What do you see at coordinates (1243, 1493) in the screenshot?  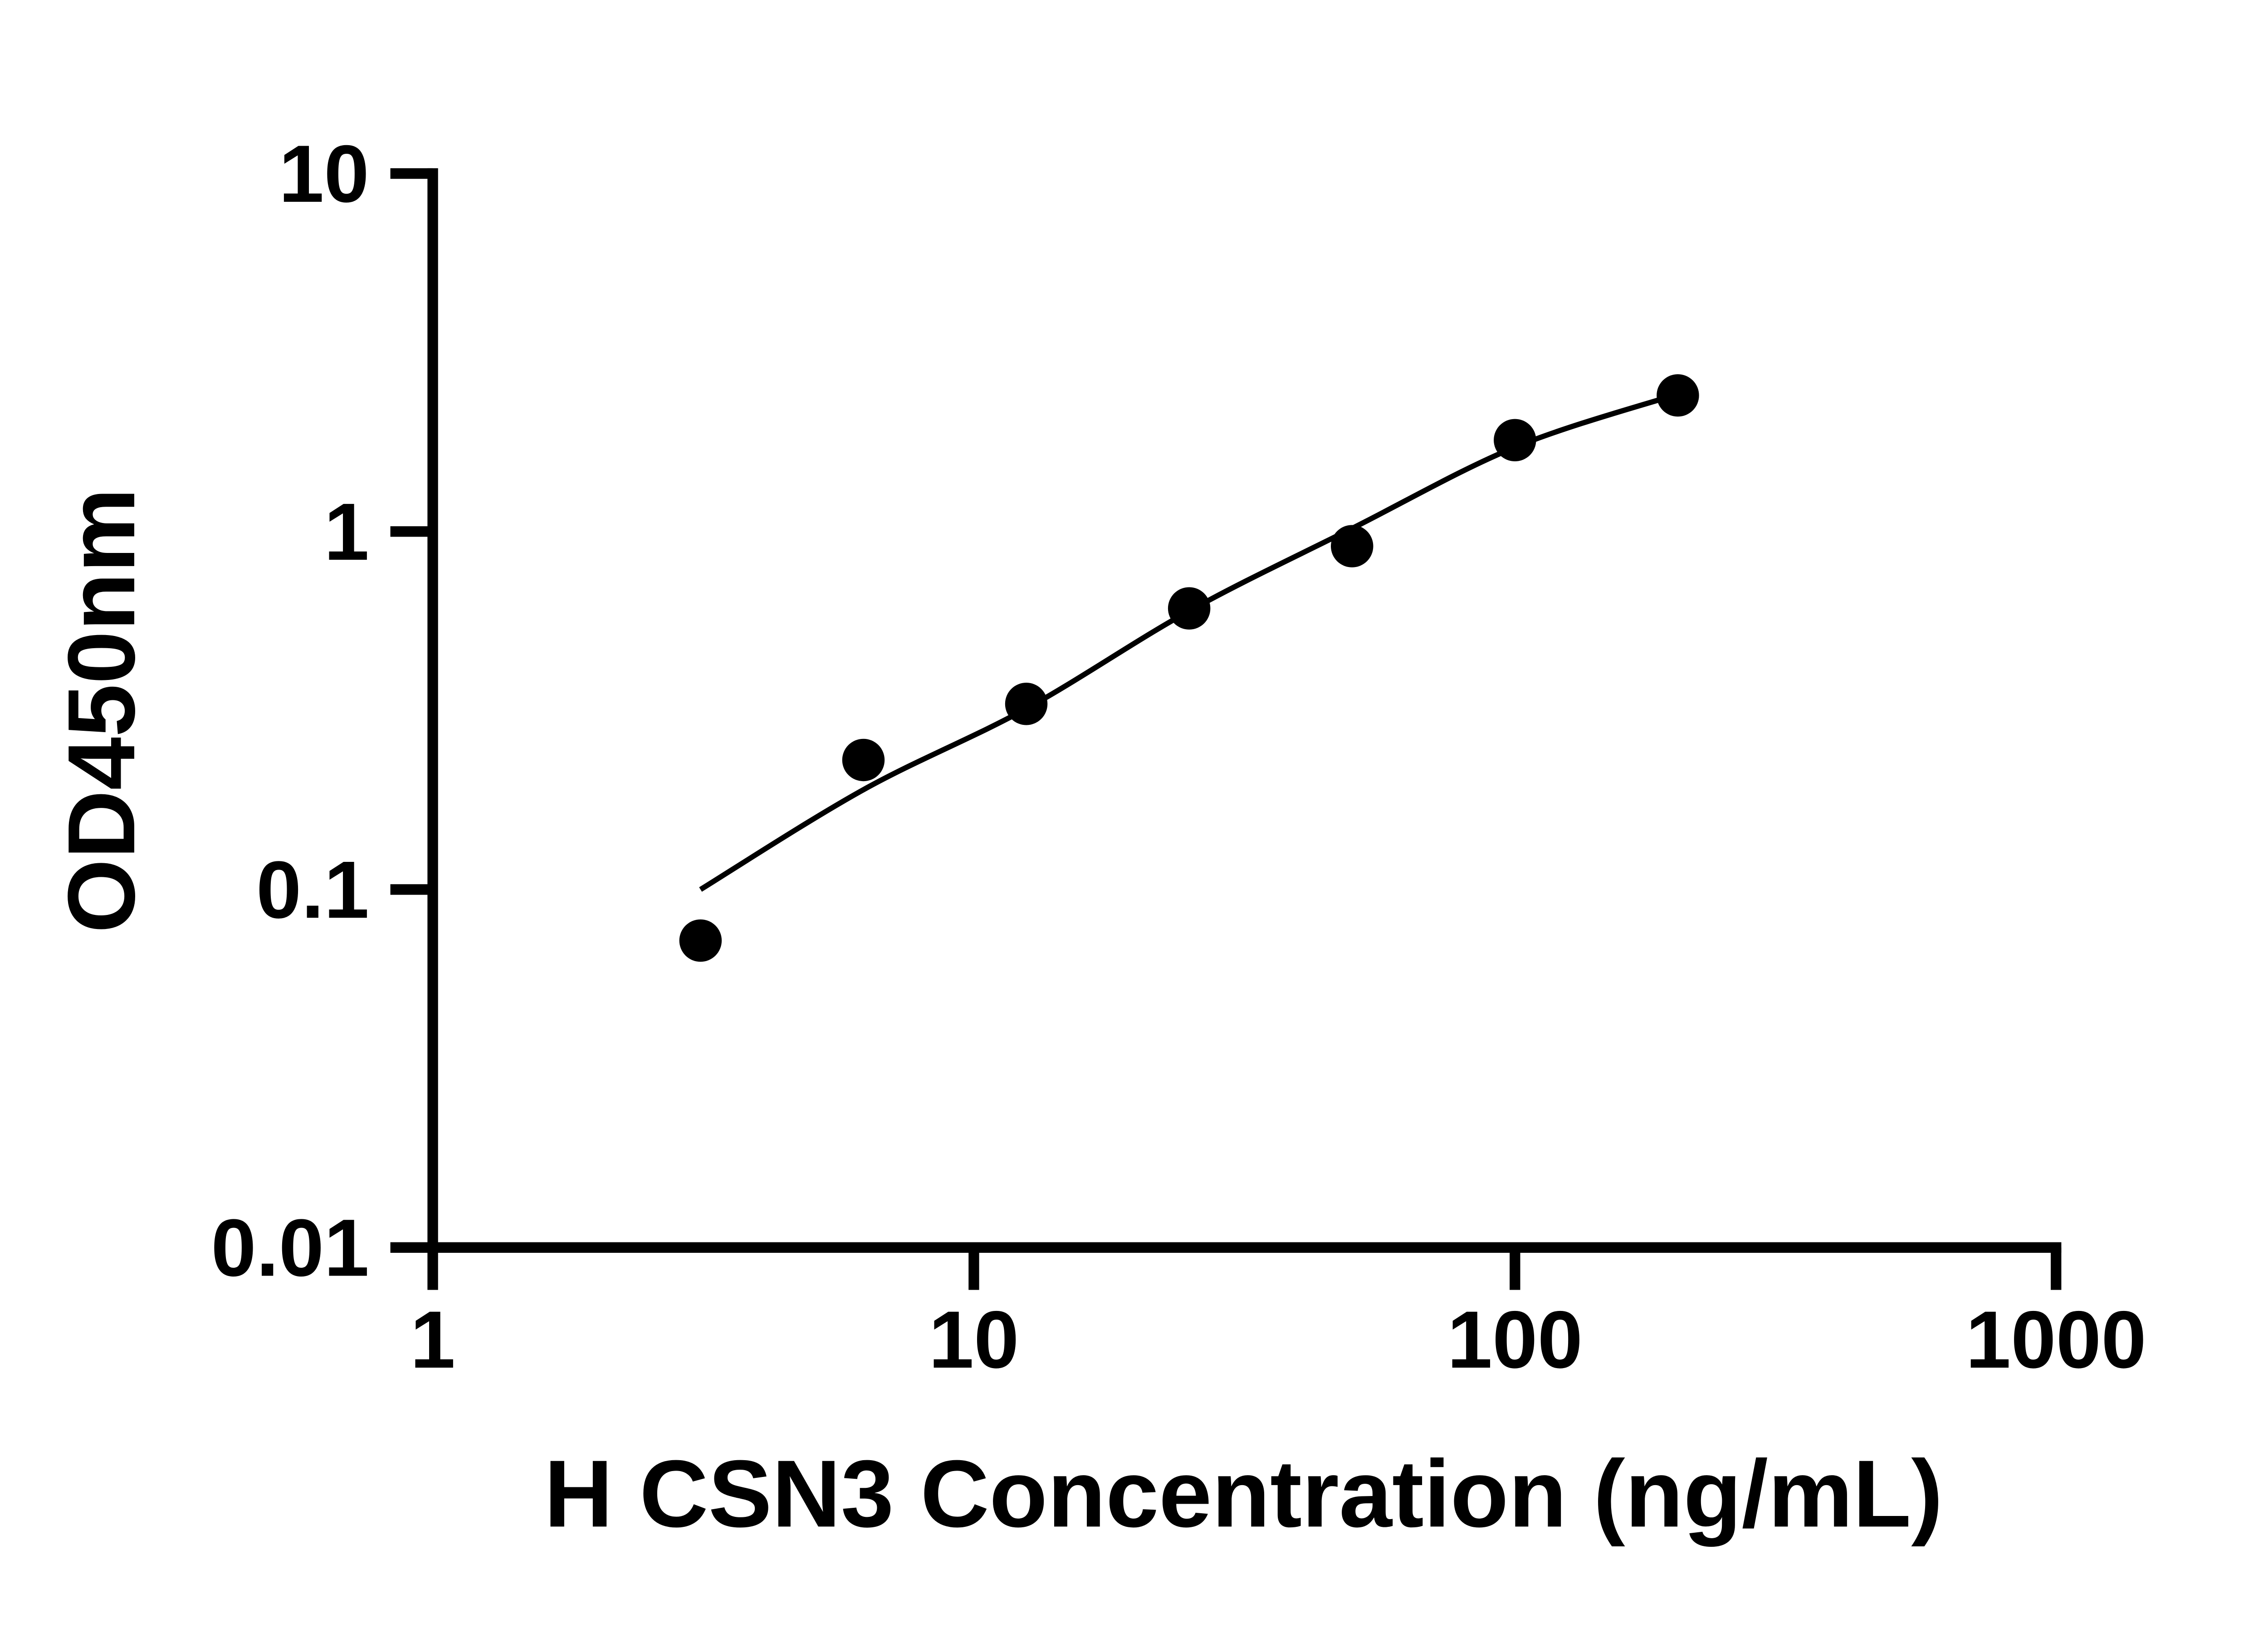 I see `x-axis-label: H CSN3 Concentration (ng/mL)` at bounding box center [1243, 1493].